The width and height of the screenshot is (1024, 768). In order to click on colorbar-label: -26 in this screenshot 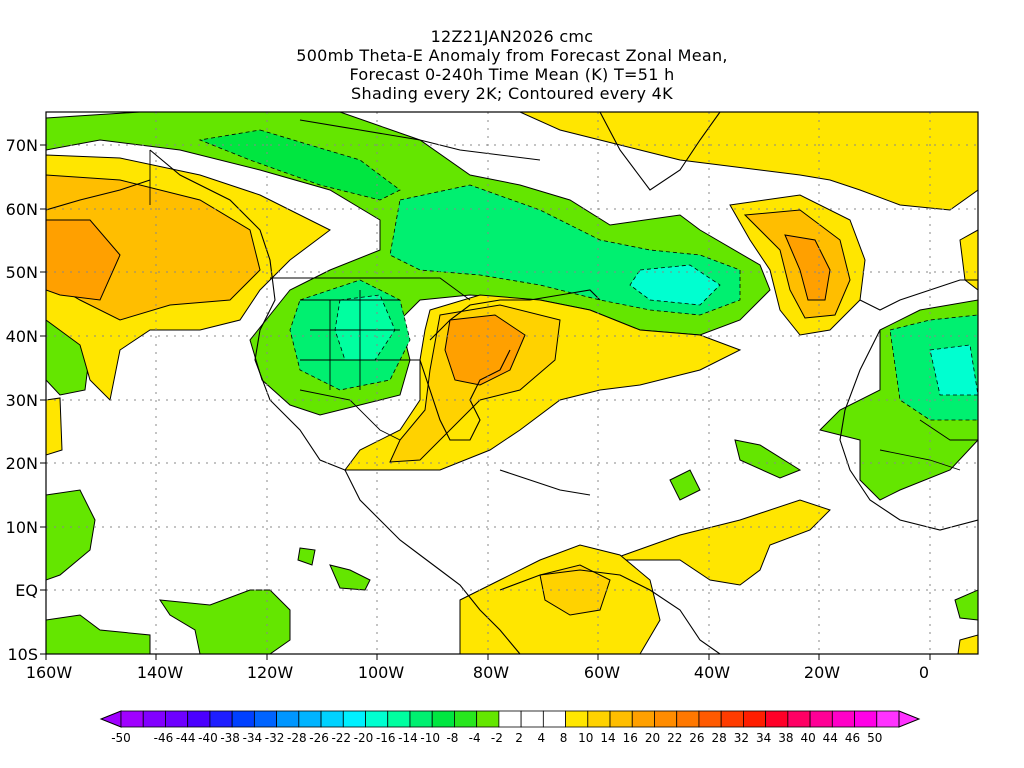, I will do `click(319, 738)`.